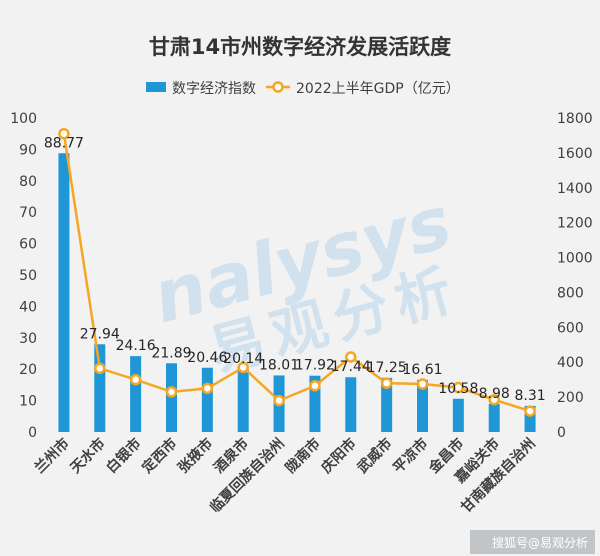  What do you see at coordinates (136, 346) in the screenshot?
I see `bar-value-label: 24.16` at bounding box center [136, 346].